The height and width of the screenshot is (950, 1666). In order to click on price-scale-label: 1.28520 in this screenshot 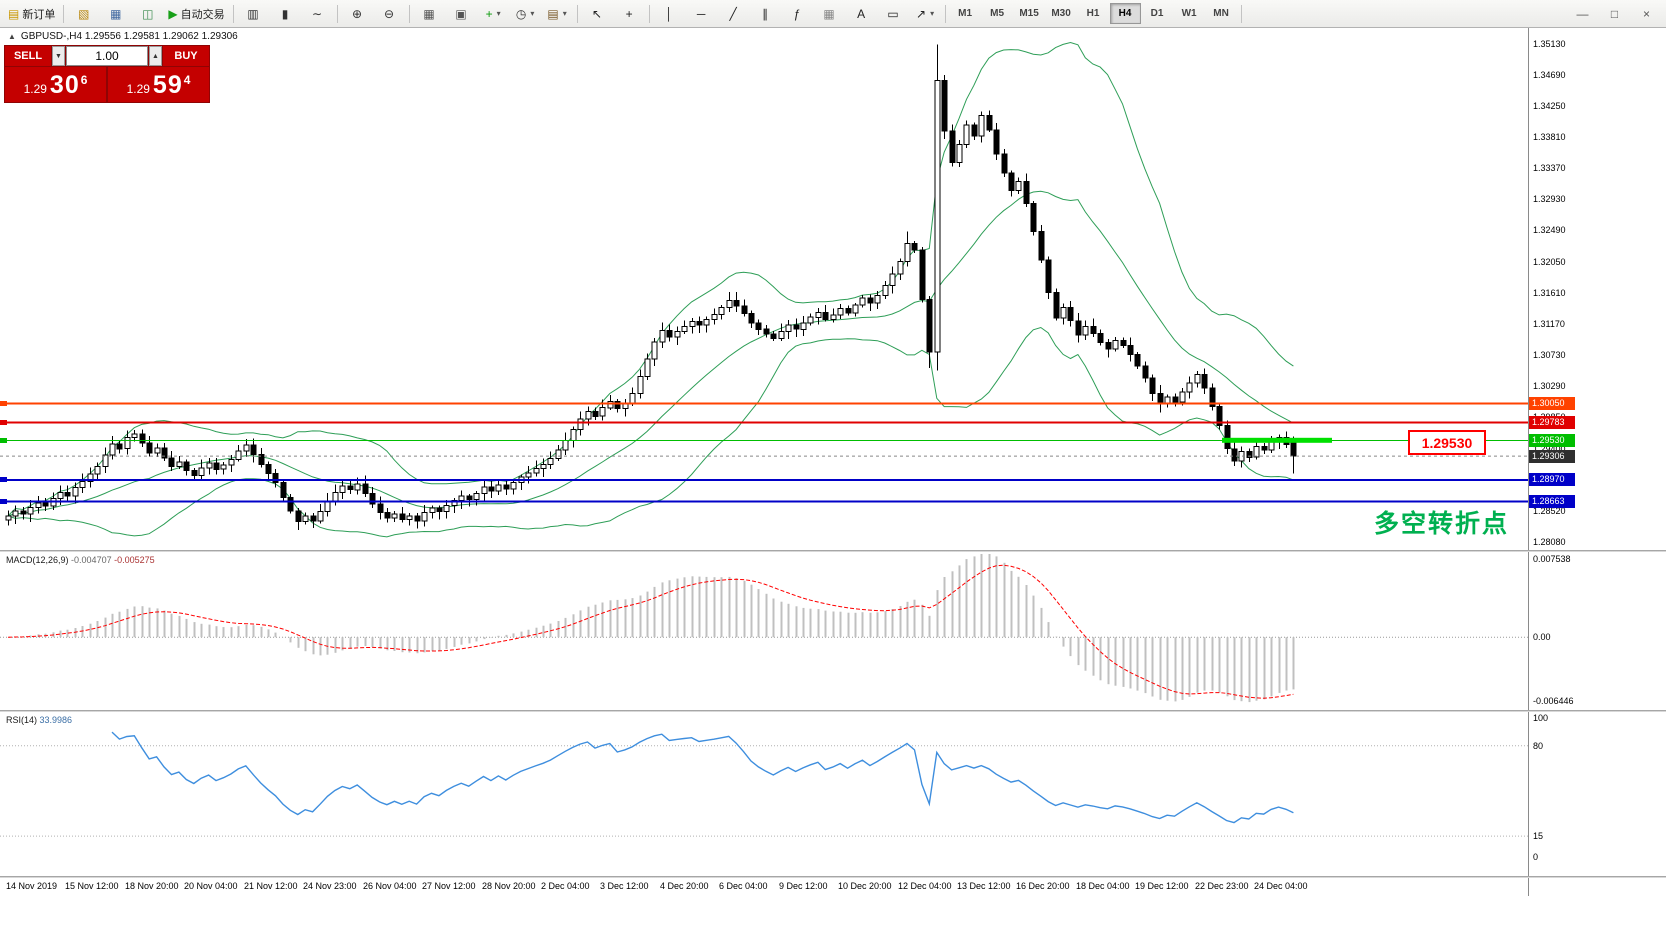, I will do `click(1549, 511)`.